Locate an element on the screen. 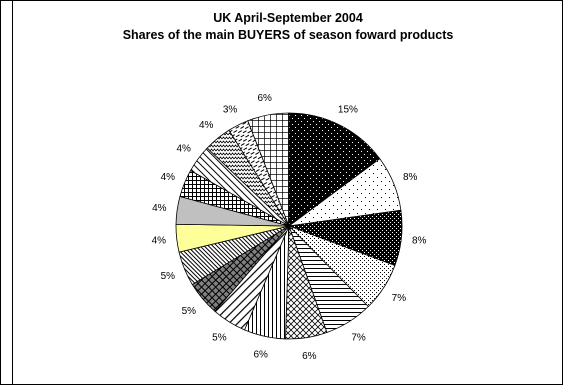 This screenshot has height=385, width=563. chart-title: UK April-September 2004 is located at coordinates (288, 18).